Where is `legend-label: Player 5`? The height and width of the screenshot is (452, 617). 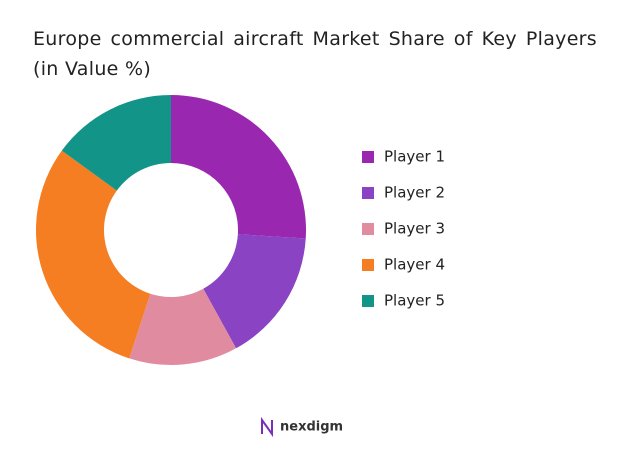 legend-label: Player 5 is located at coordinates (414, 301).